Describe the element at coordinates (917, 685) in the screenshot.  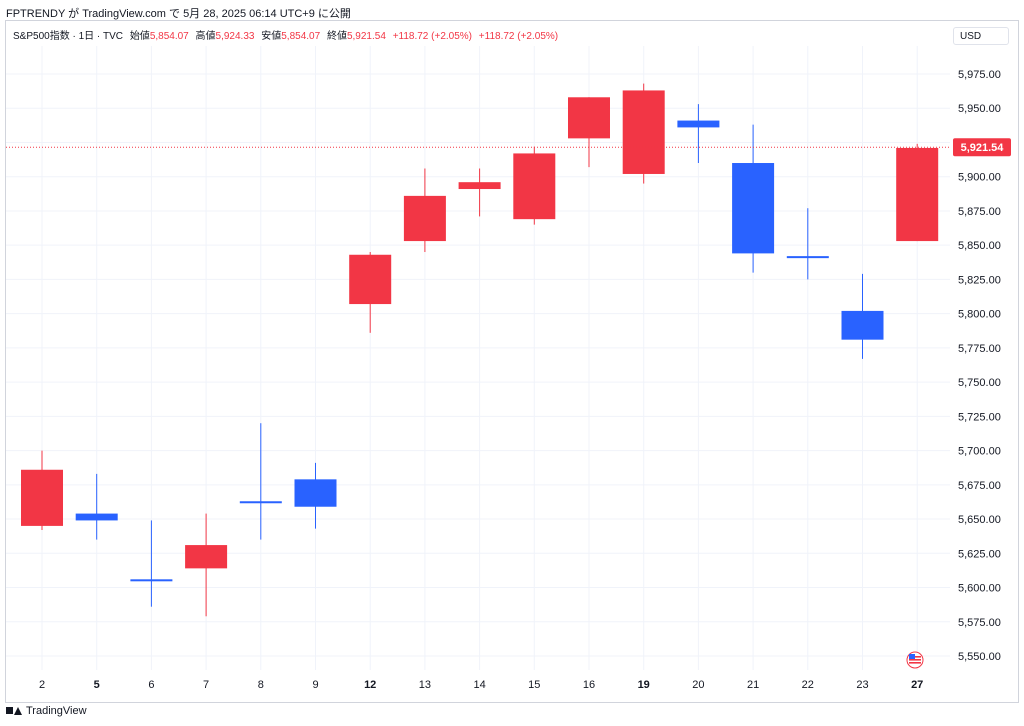
I see `x-tick-label: 27` at that location.